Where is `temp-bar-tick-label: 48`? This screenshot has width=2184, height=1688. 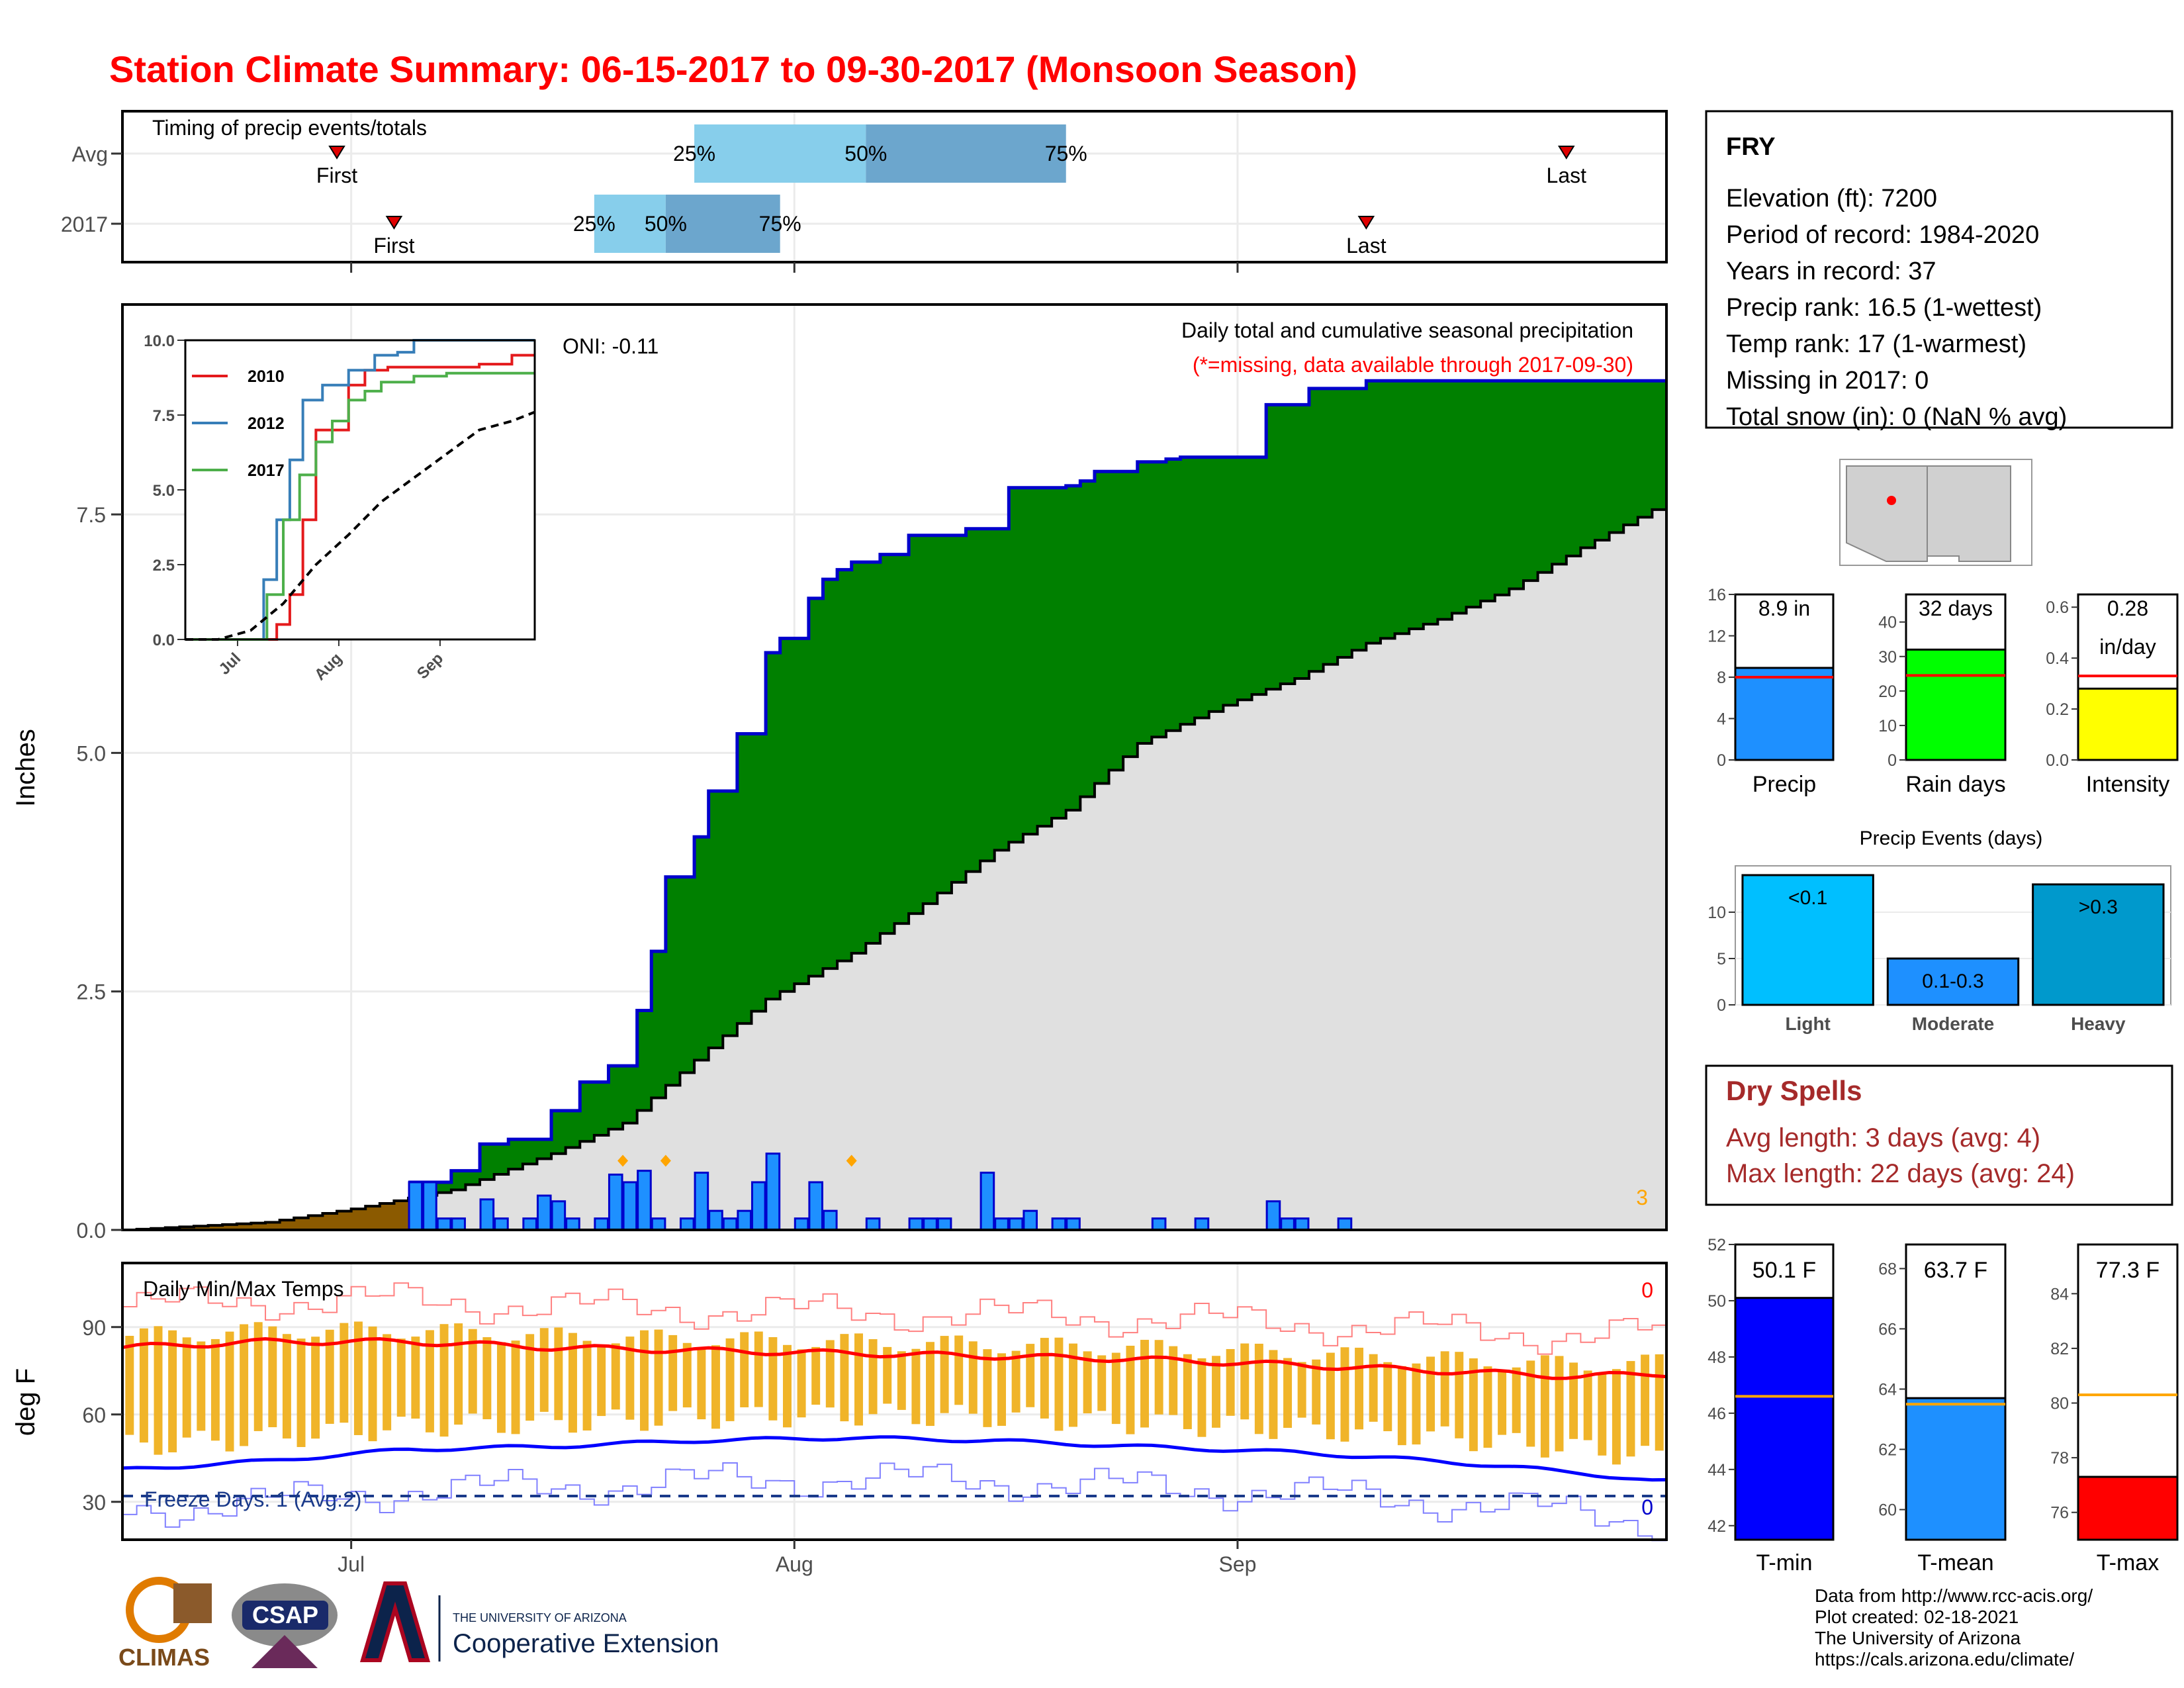
temp-bar-tick-label: 48 is located at coordinates (1716, 1358).